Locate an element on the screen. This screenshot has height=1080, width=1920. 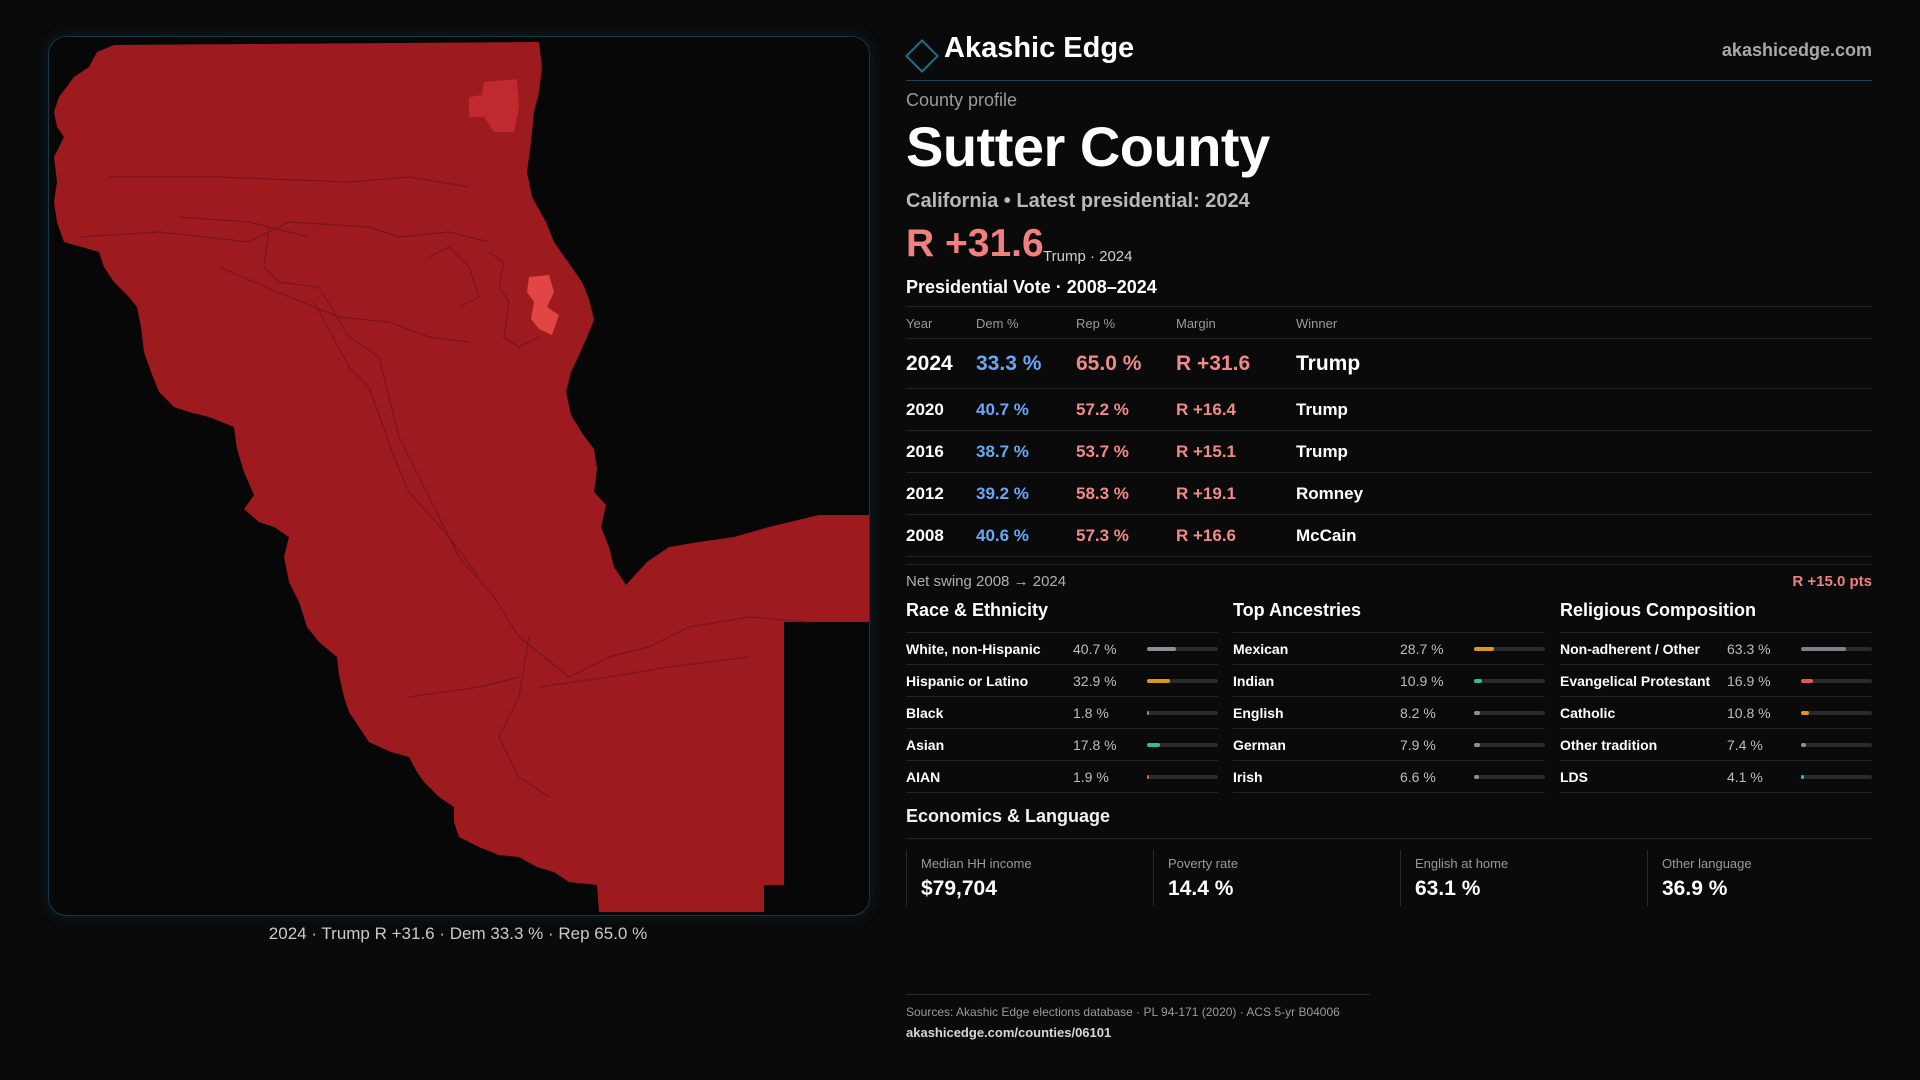
list-item: German 7.9 % is located at coordinates (1389, 745).